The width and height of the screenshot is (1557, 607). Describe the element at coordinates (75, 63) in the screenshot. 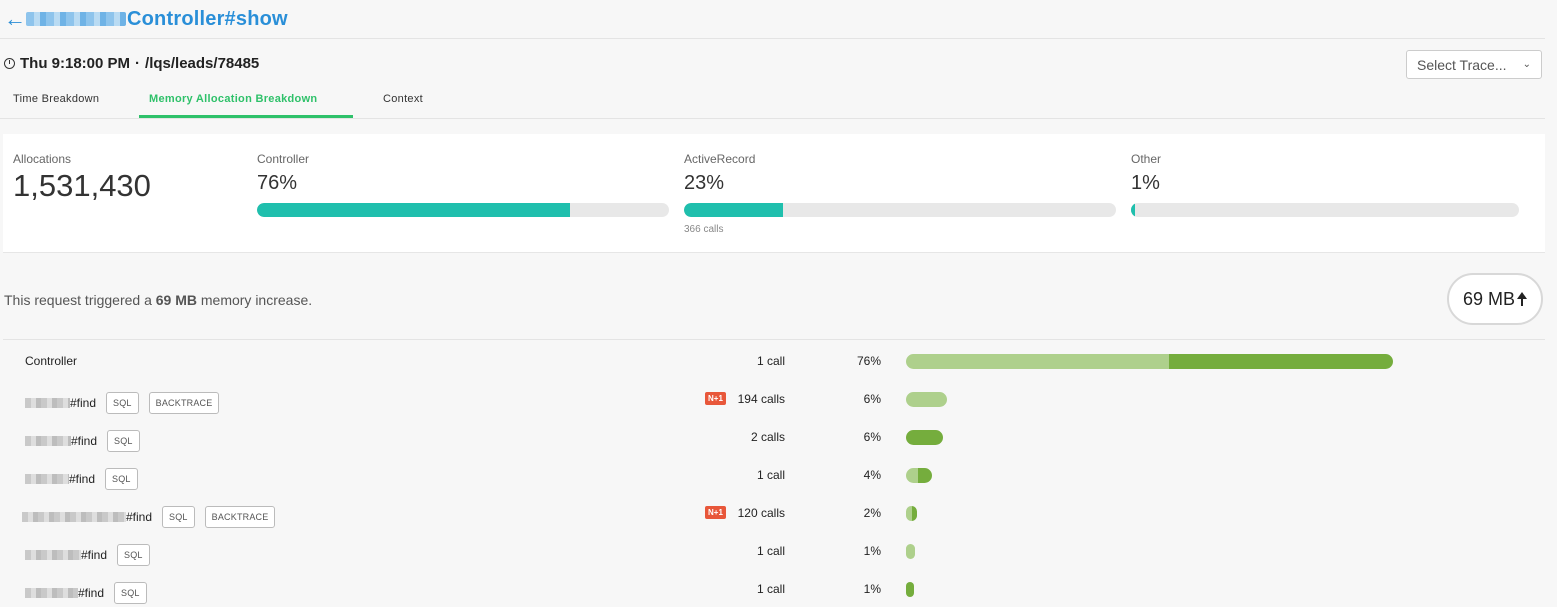

I see `trace-time: Thu 9:18:00 PM` at that location.